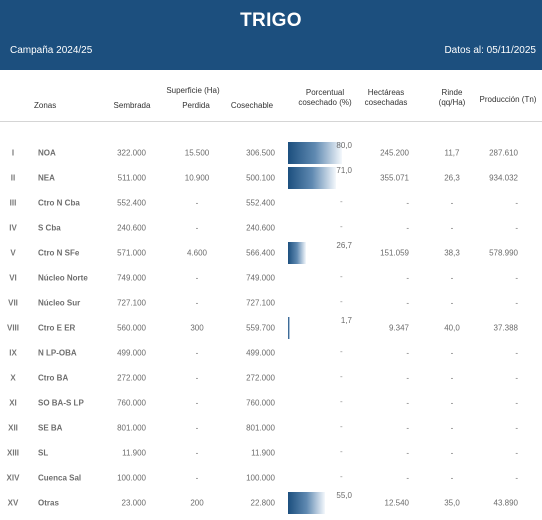 The height and width of the screenshot is (520, 542). What do you see at coordinates (344, 145) in the screenshot?
I see `percent-harvested-value: 80,0` at bounding box center [344, 145].